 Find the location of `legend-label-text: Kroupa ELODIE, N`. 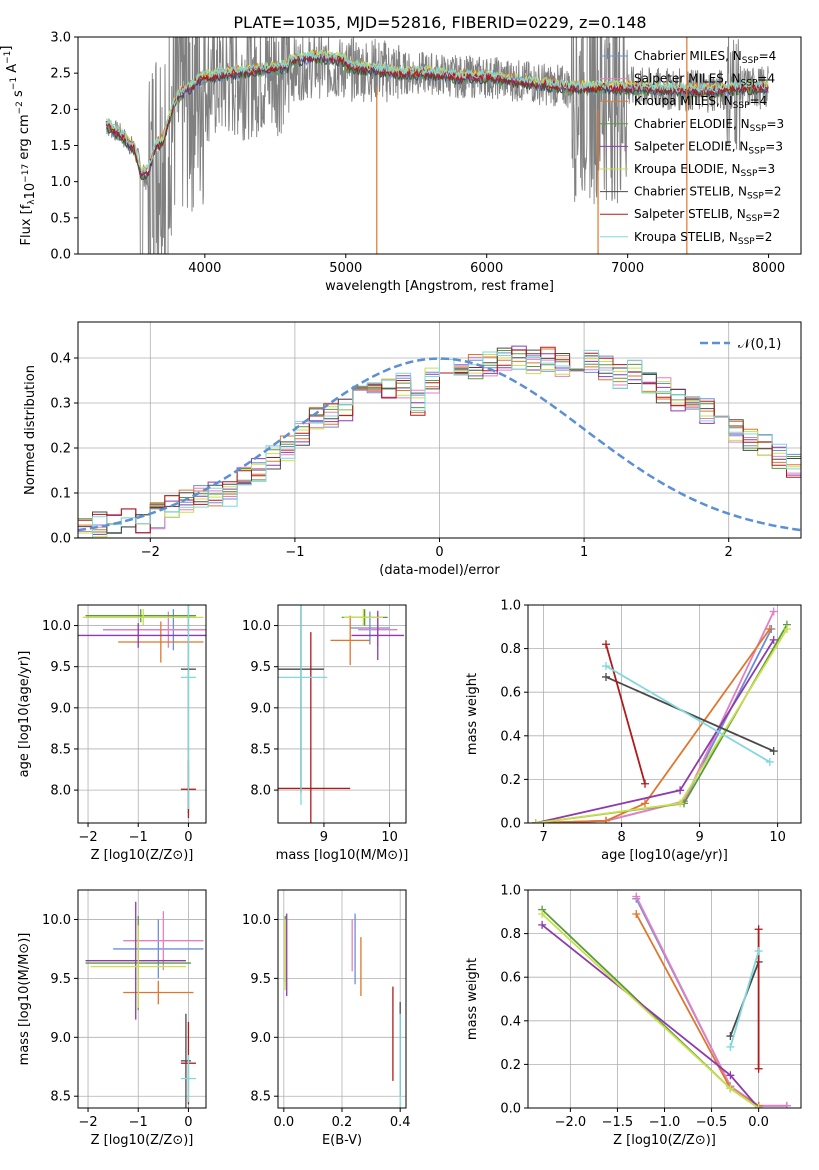

legend-label-text: Kroupa ELODIE, N is located at coordinates (687, 169).